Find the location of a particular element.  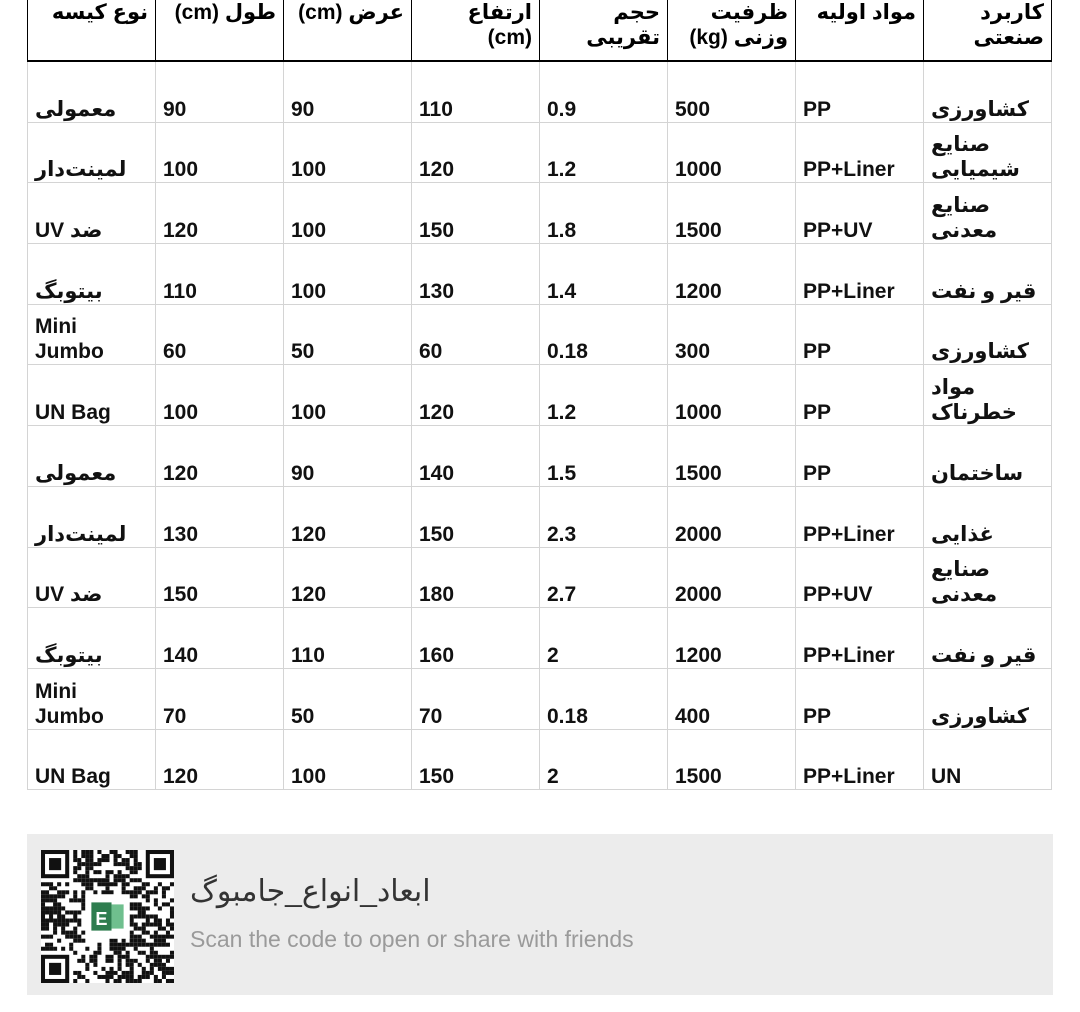

table-cell: صنایع معدنی is located at coordinates (987, 577).